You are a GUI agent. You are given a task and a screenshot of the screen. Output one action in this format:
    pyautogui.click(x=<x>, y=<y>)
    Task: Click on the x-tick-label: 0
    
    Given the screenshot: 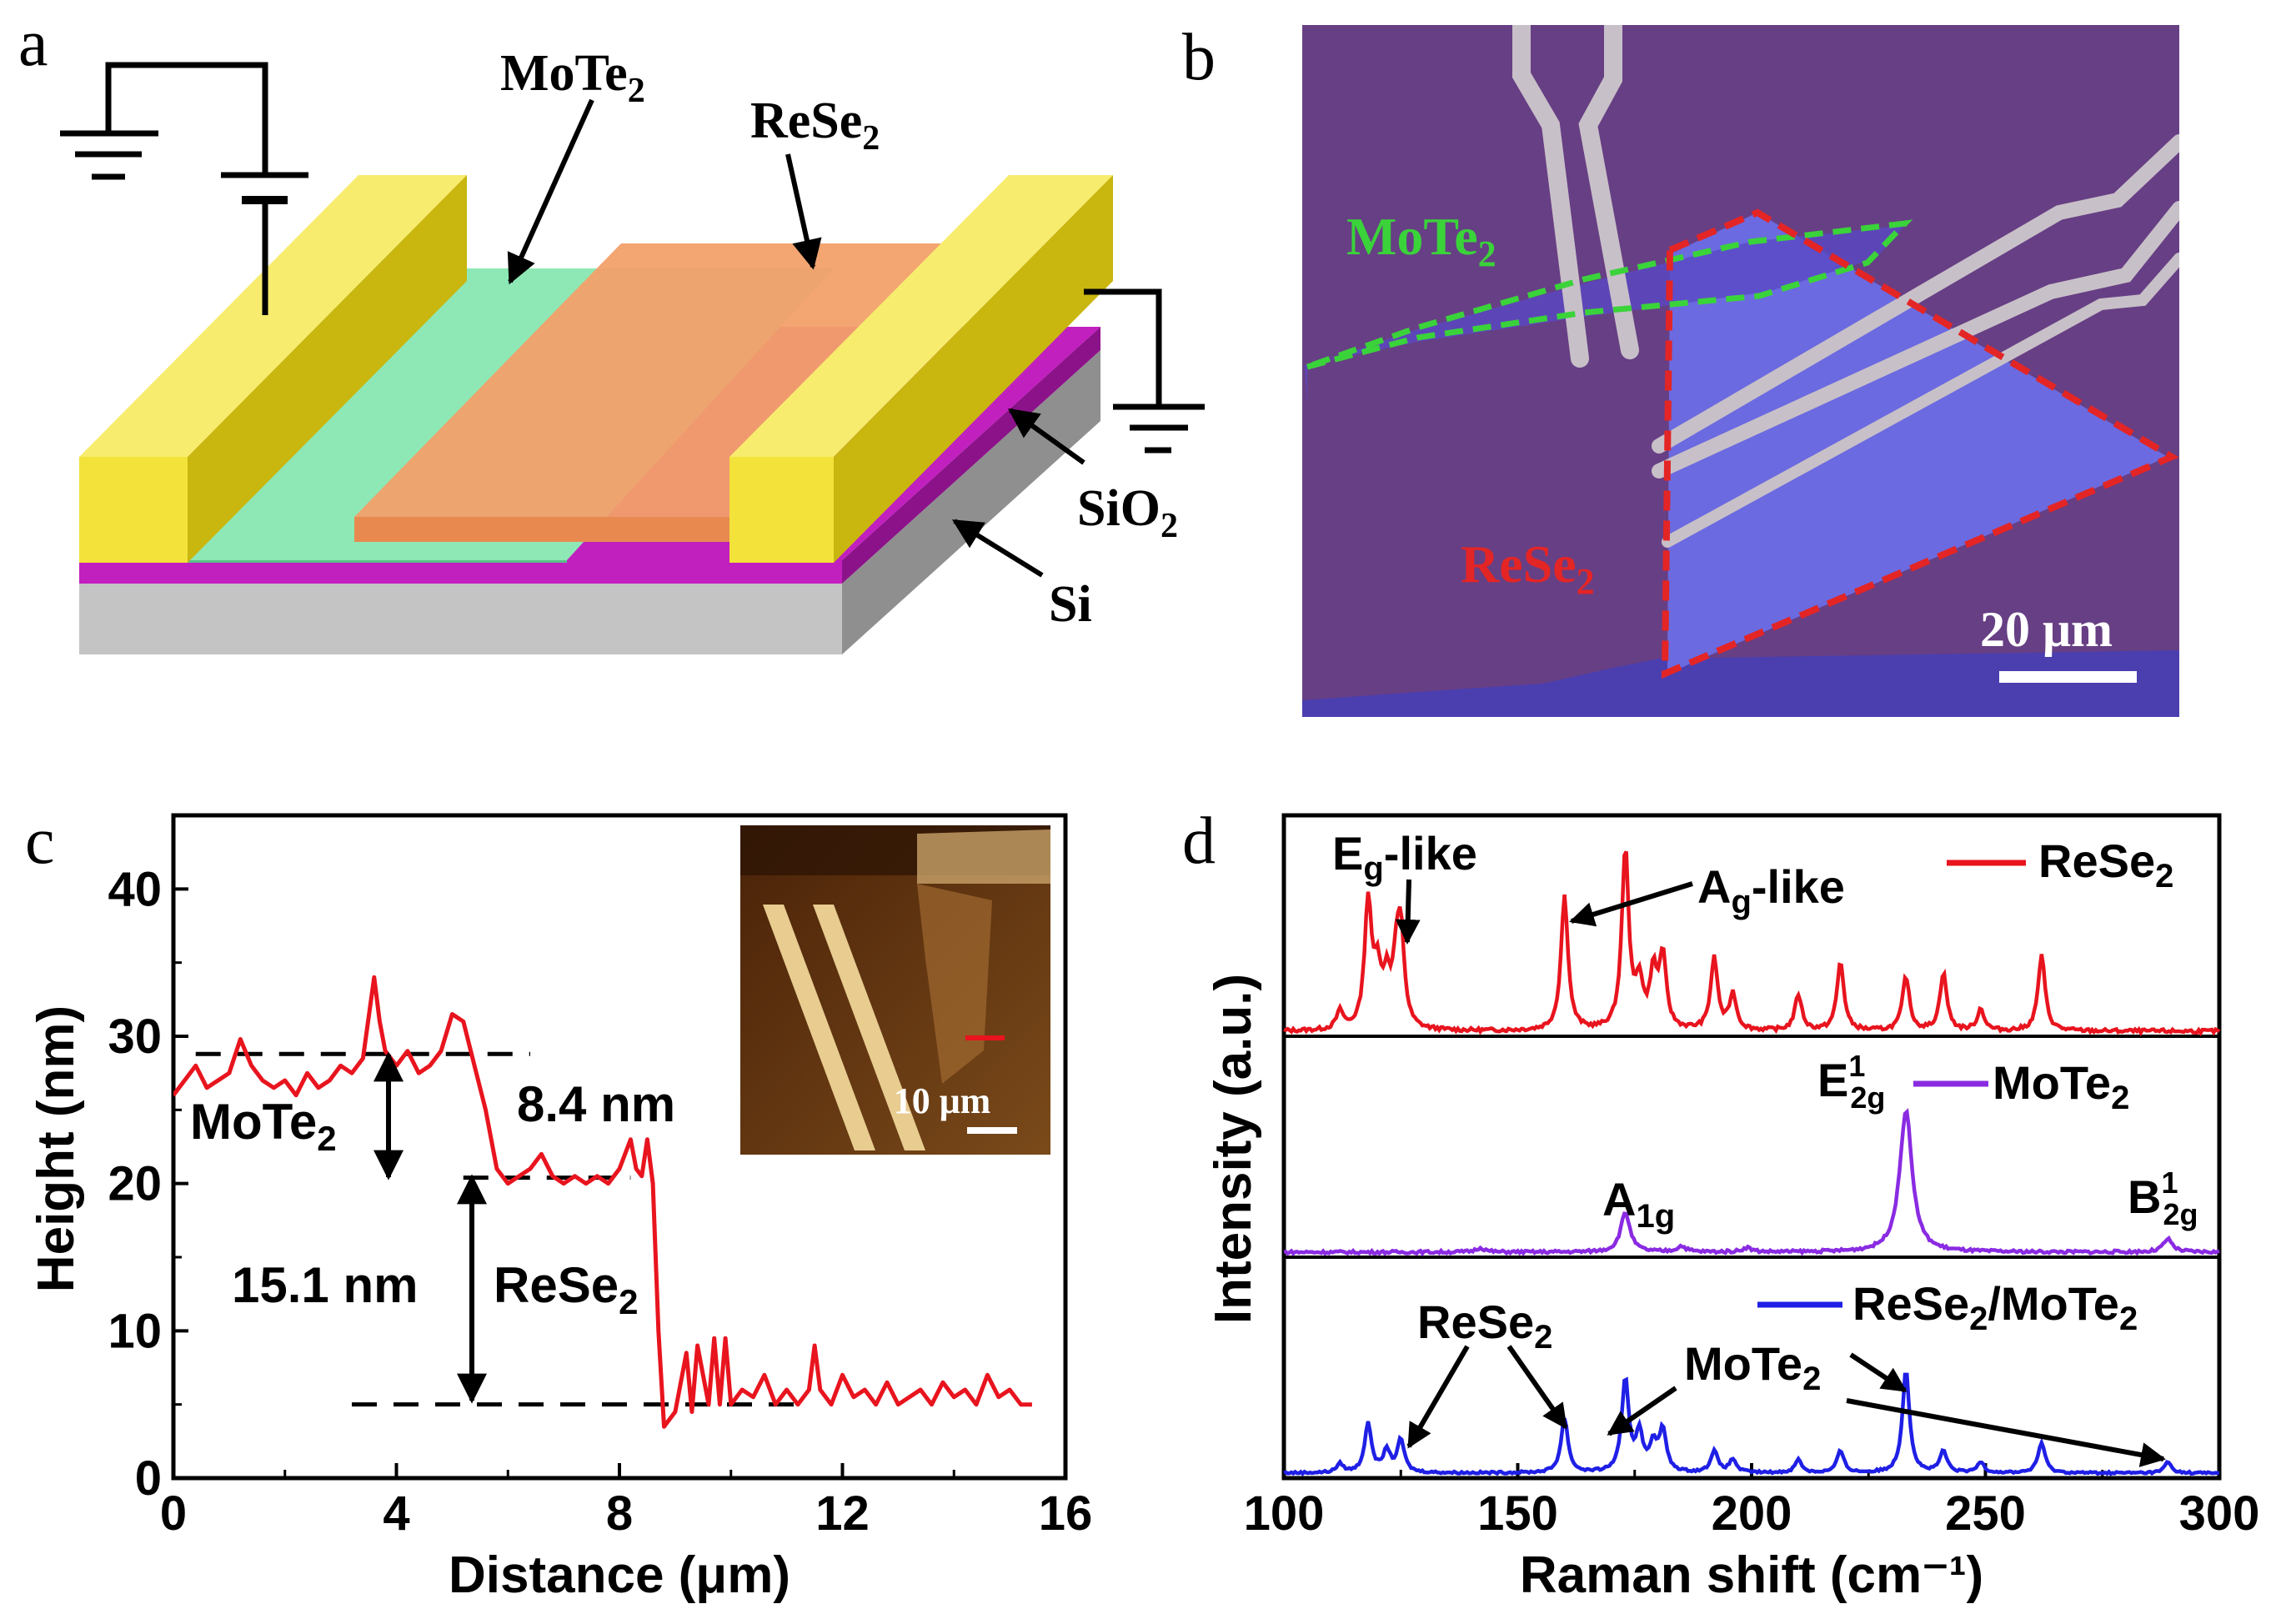 What is the action you would take?
    pyautogui.click(x=173, y=1513)
    